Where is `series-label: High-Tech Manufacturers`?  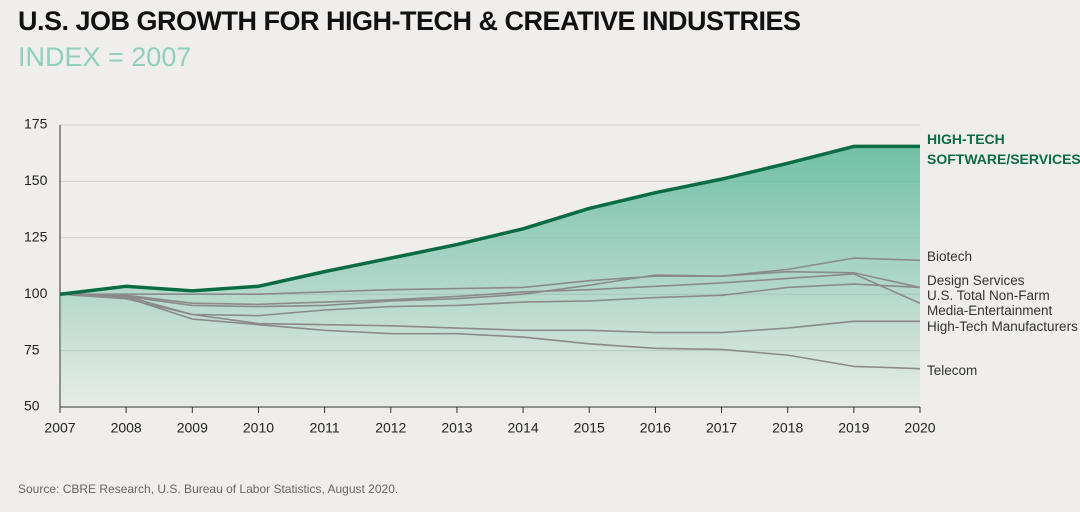 series-label: High-Tech Manufacturers is located at coordinates (1002, 326).